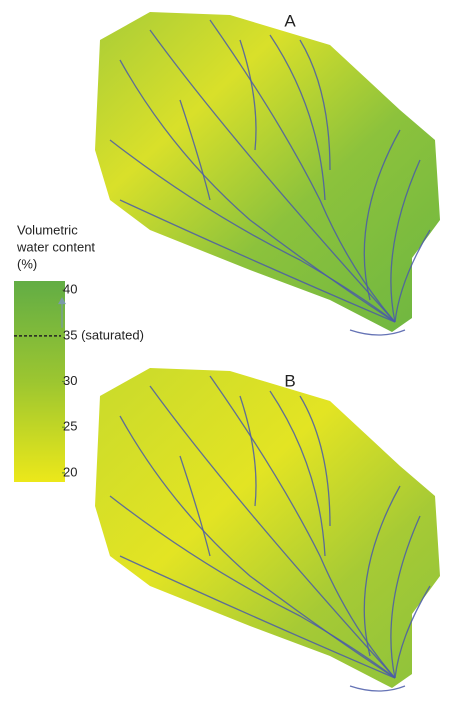  What do you see at coordinates (70, 380) in the screenshot?
I see `tick-label: 30` at bounding box center [70, 380].